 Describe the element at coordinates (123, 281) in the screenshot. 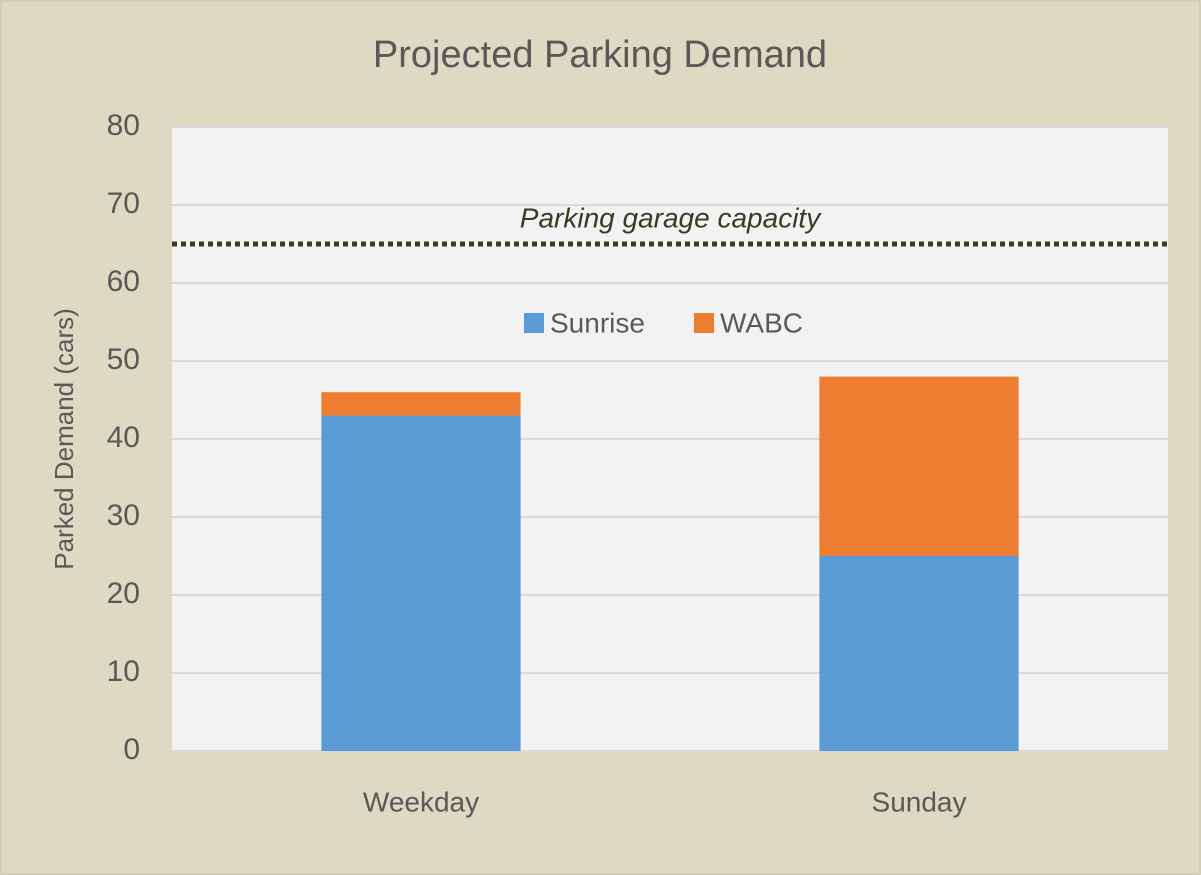

I see `y-tick-label: 60` at that location.